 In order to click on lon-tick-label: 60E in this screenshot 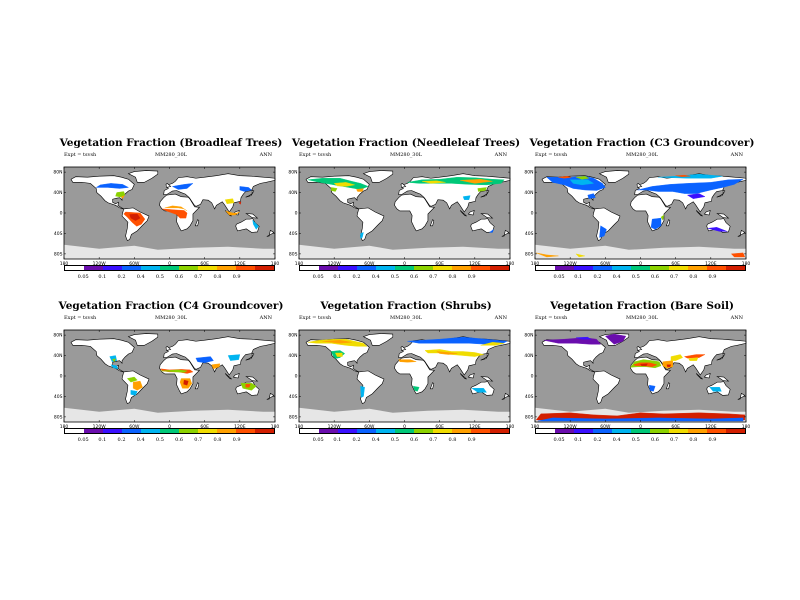, I will do `click(675, 264)`.